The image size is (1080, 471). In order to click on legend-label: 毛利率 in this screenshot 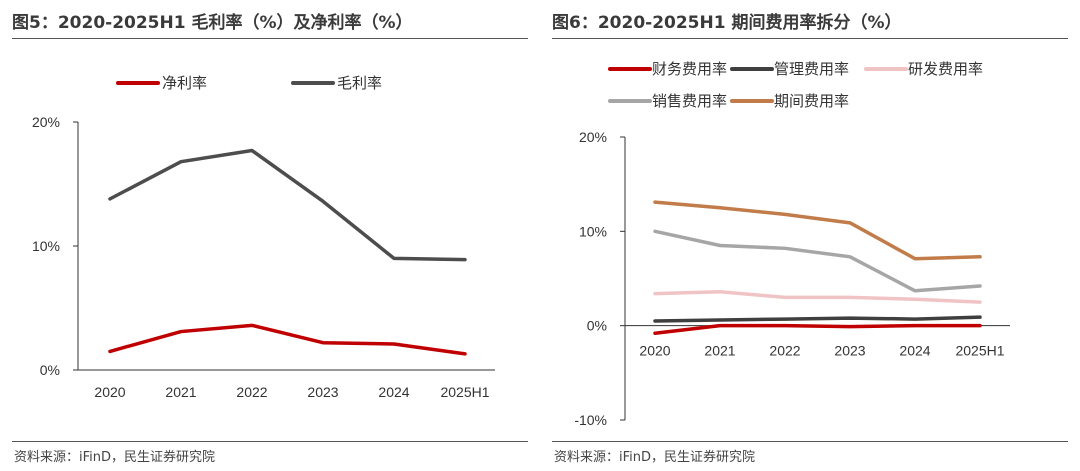, I will do `click(359, 83)`.